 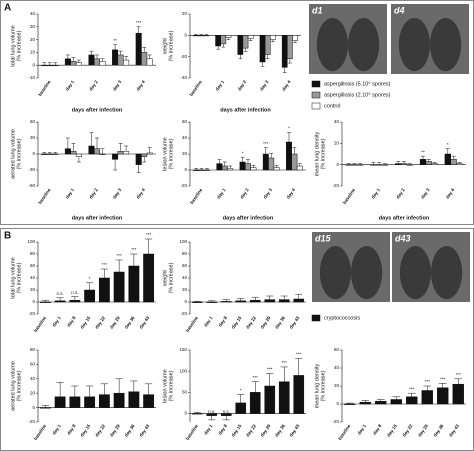 I want to click on x-tick-label: day 3, so click(x=425, y=193).